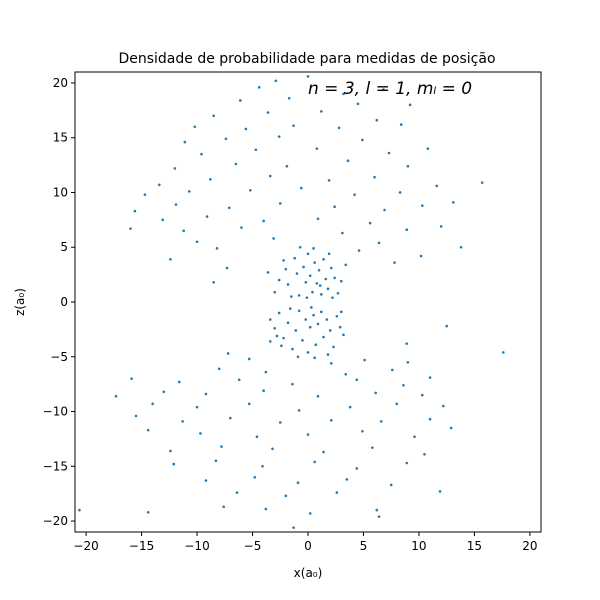 The image size is (600, 600). What do you see at coordinates (305, 542) in the screenshot?
I see `x-axis-ticks: −20 −15 −10 −5 0 5 10 15 20` at bounding box center [305, 542].